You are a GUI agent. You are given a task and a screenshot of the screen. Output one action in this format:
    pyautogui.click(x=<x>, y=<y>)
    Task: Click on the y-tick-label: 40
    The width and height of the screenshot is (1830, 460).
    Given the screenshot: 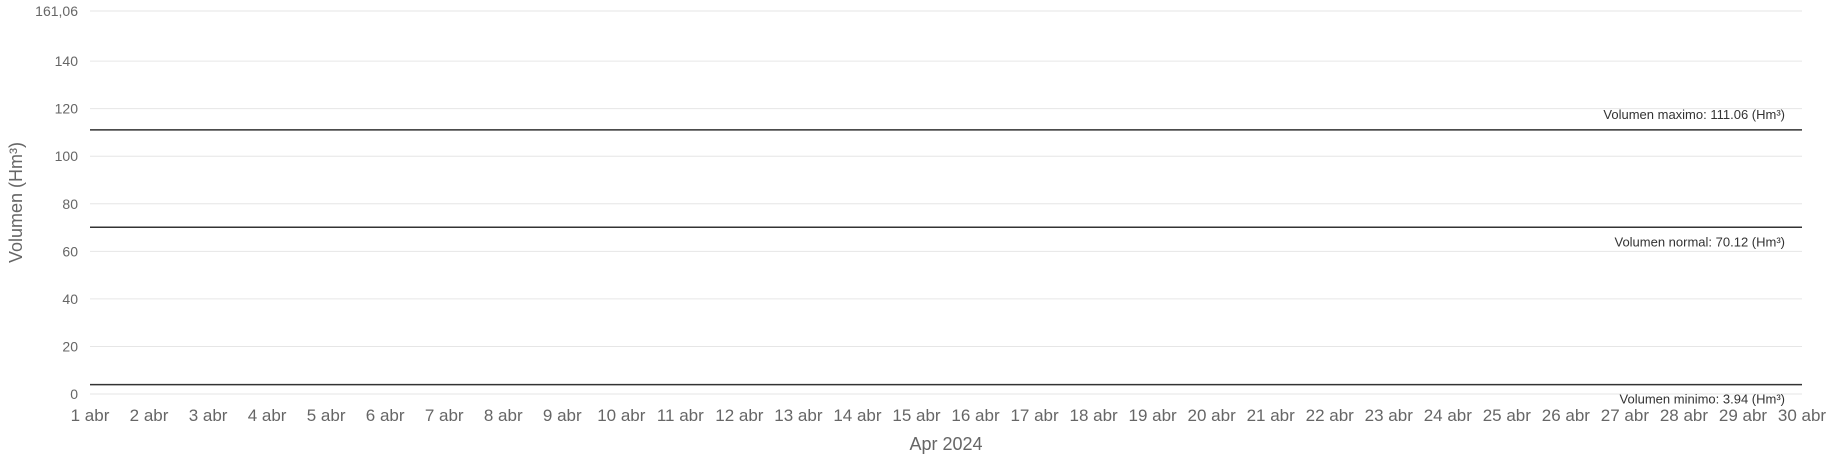 What is the action you would take?
    pyautogui.click(x=70, y=299)
    